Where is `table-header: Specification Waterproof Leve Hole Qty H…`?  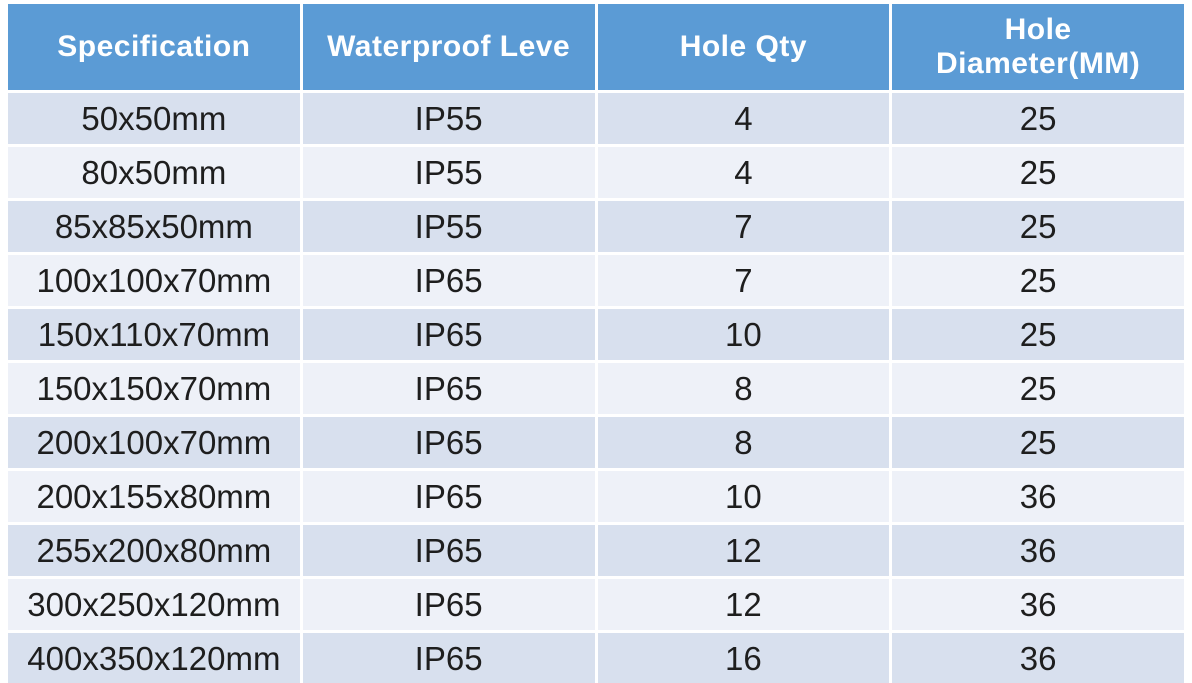 table-header: Specification Waterproof Leve Hole Qty H… is located at coordinates (596, 47).